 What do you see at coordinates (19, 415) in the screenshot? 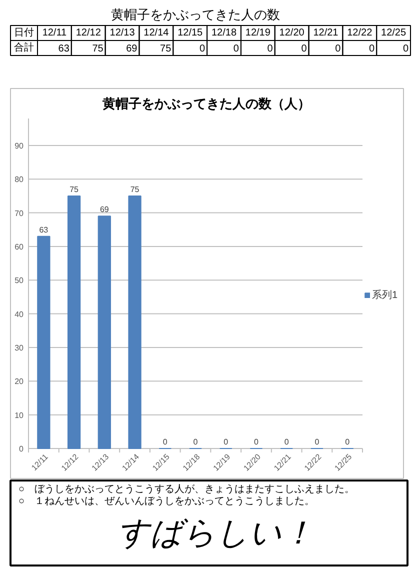
I see `y-tick-label: 10` at bounding box center [19, 415].